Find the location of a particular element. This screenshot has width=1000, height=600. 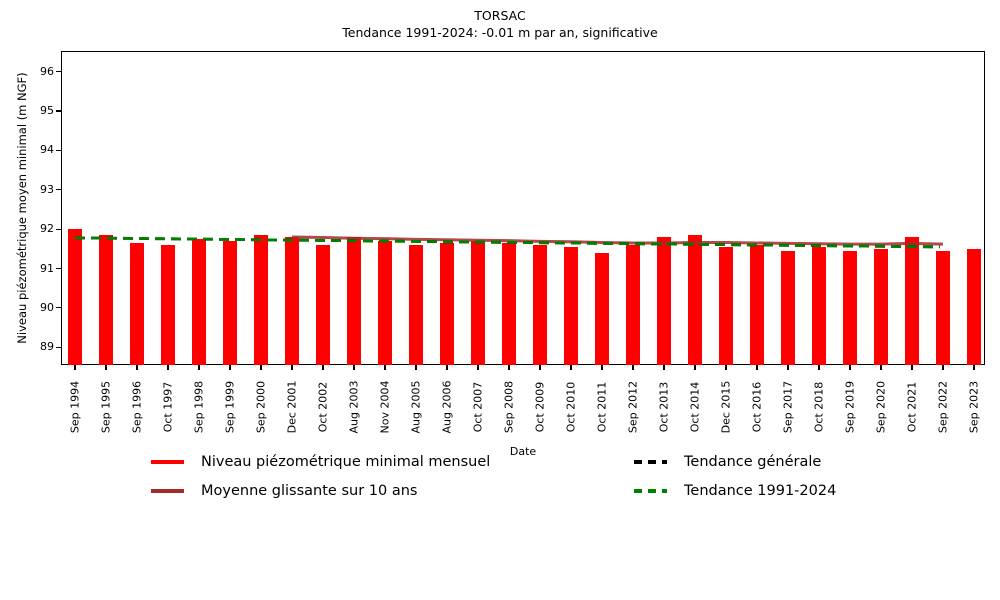

x-tick-label: Oct 2018 is located at coordinates (819, 407).